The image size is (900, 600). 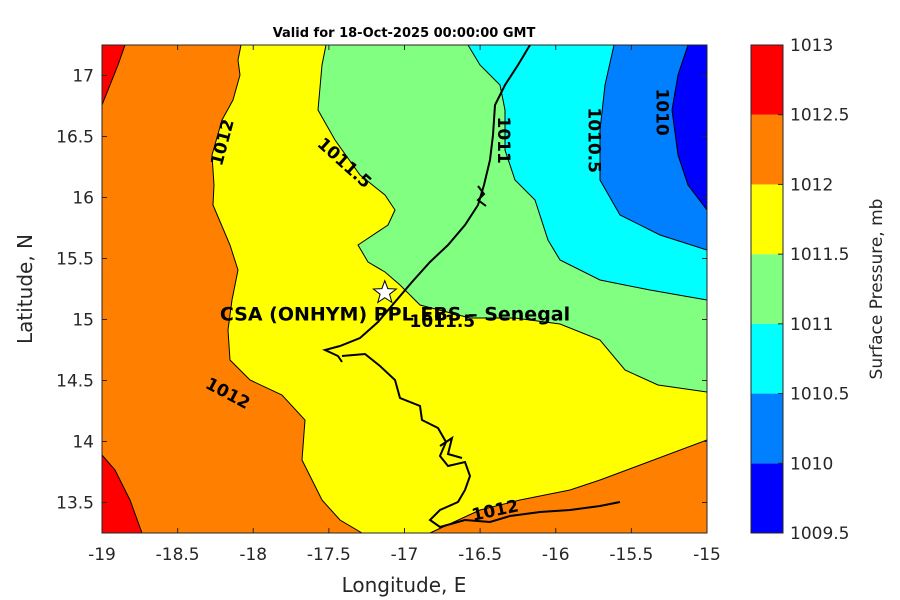 I want to click on x-tick-label: -16.5, so click(x=480, y=555).